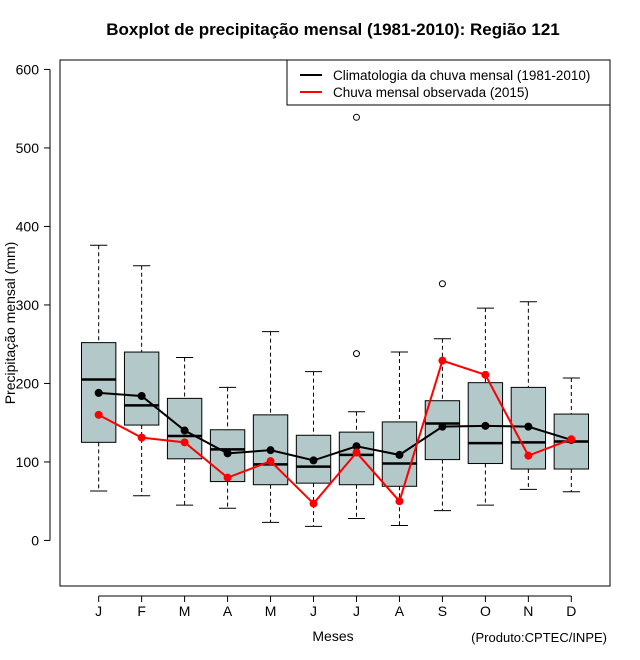  What do you see at coordinates (528, 611) in the screenshot?
I see `x-tick-label: N` at bounding box center [528, 611].